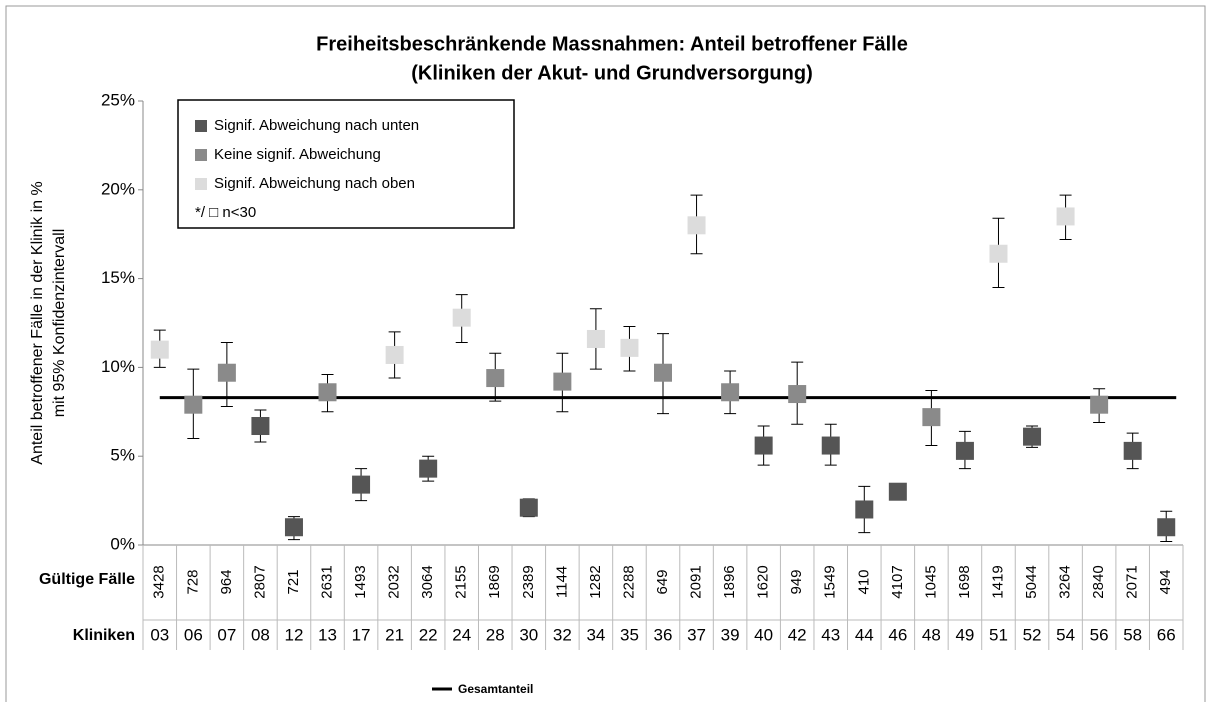  I want to click on case-count: 1045, so click(930, 581).